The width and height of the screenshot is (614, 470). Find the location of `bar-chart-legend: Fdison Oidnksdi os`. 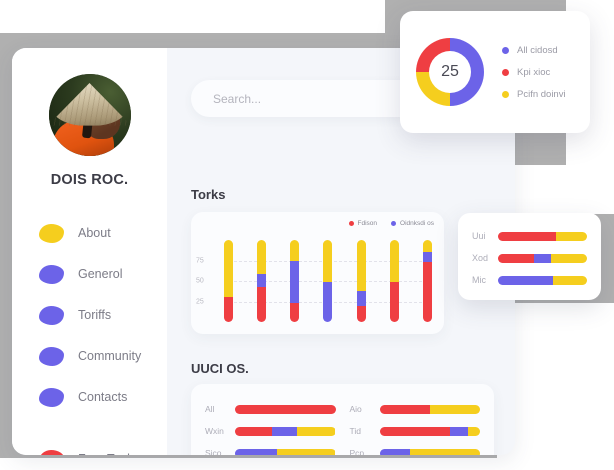

bar-chart-legend: Fdison Oidnksdi os is located at coordinates (391, 223).